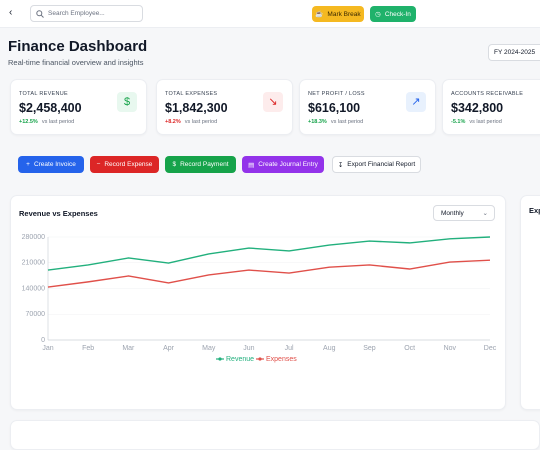 The width and height of the screenshot is (540, 450). What do you see at coordinates (369, 348) in the screenshot?
I see `x-tick-label: Sep` at bounding box center [369, 348].